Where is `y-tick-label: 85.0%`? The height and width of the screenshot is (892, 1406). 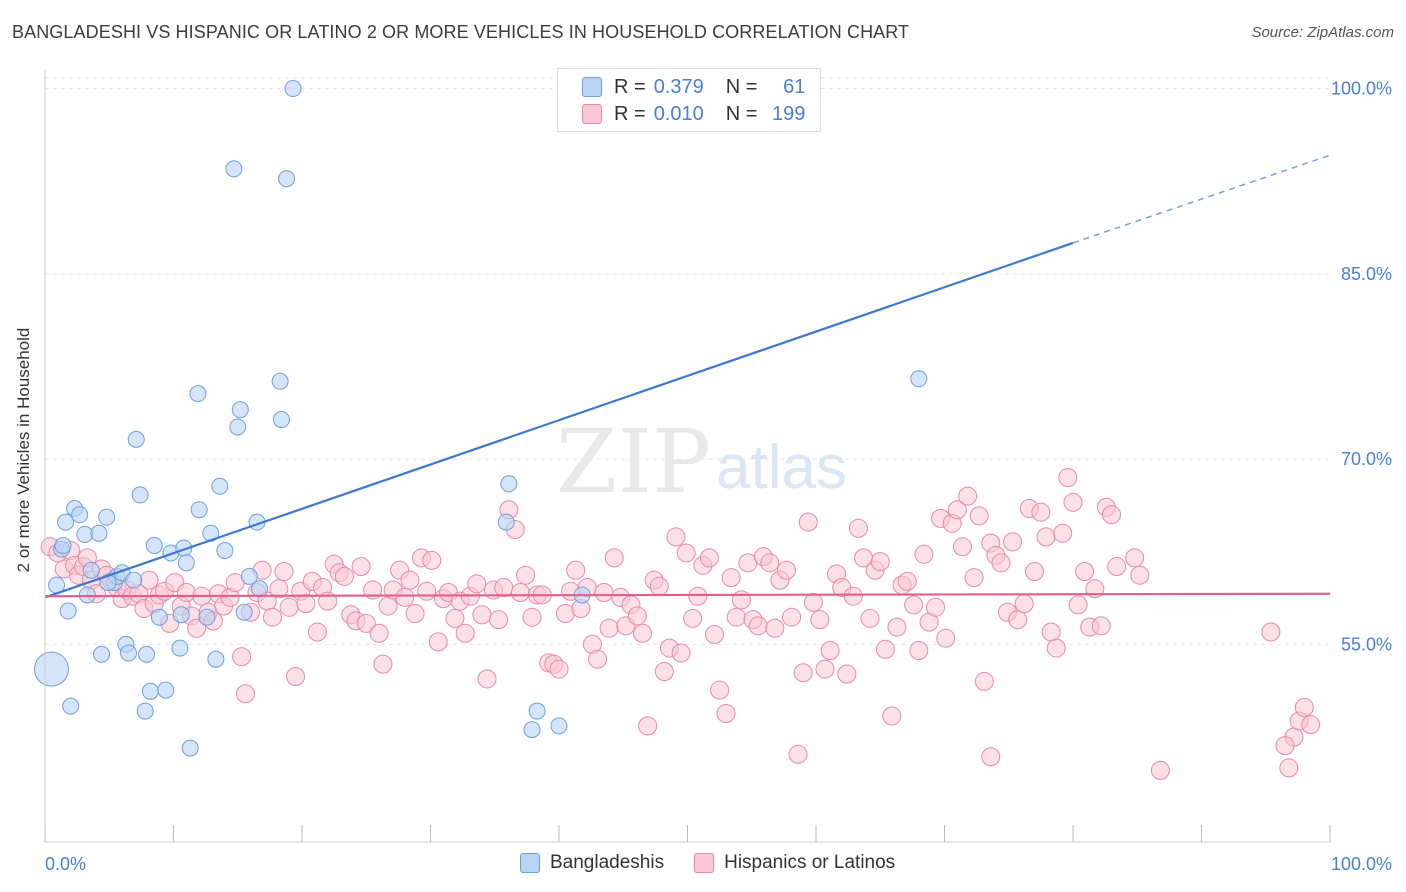 y-tick-label: 85.0% is located at coordinates (1366, 274).